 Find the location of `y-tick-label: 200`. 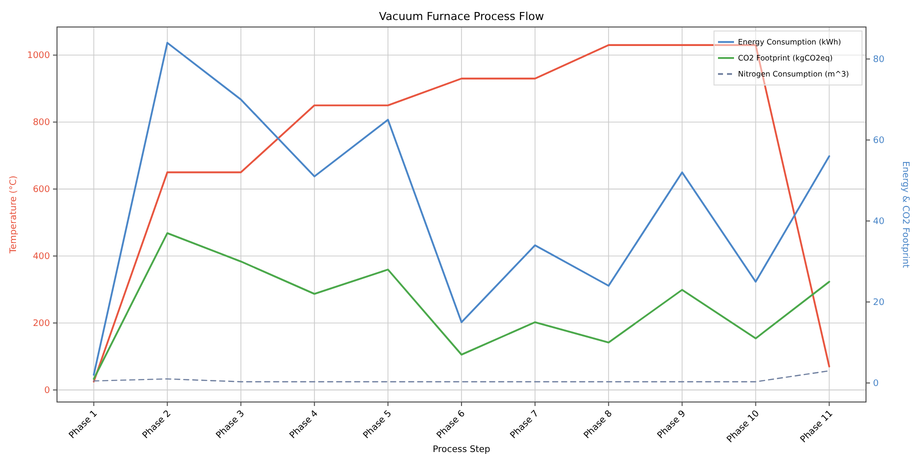

y-tick-label: 200 is located at coordinates (41, 323).